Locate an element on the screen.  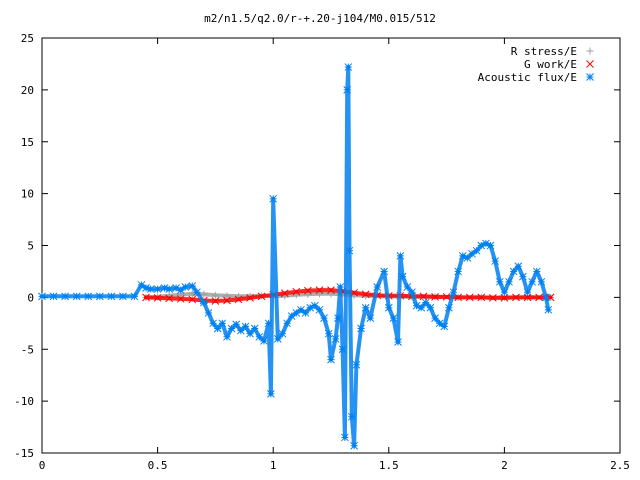
y-tick-label: 5 is located at coordinates (30, 246).